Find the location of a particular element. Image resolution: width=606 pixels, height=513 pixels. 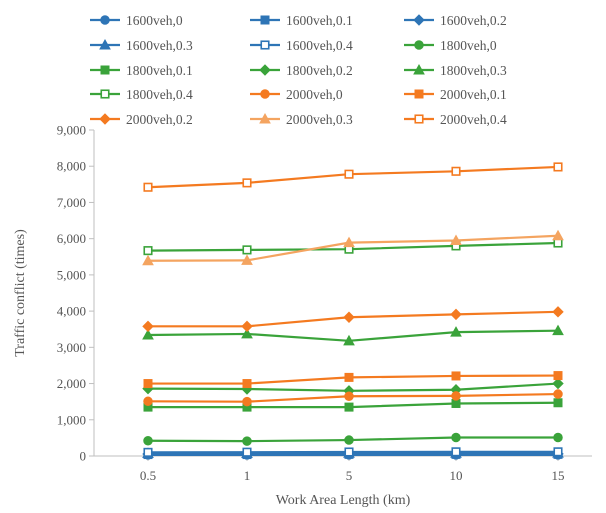

legend-item: 1600veh,0.2 is located at coordinates (455, 20).